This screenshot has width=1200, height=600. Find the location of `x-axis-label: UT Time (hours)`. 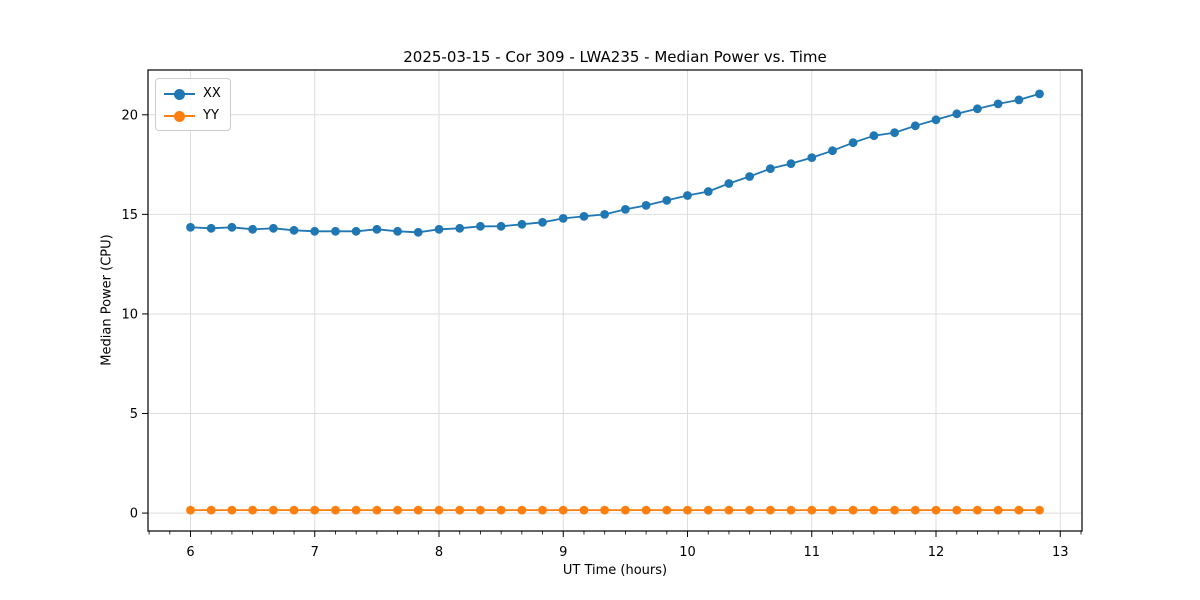

x-axis-label: UT Time (hours) is located at coordinates (615, 570).